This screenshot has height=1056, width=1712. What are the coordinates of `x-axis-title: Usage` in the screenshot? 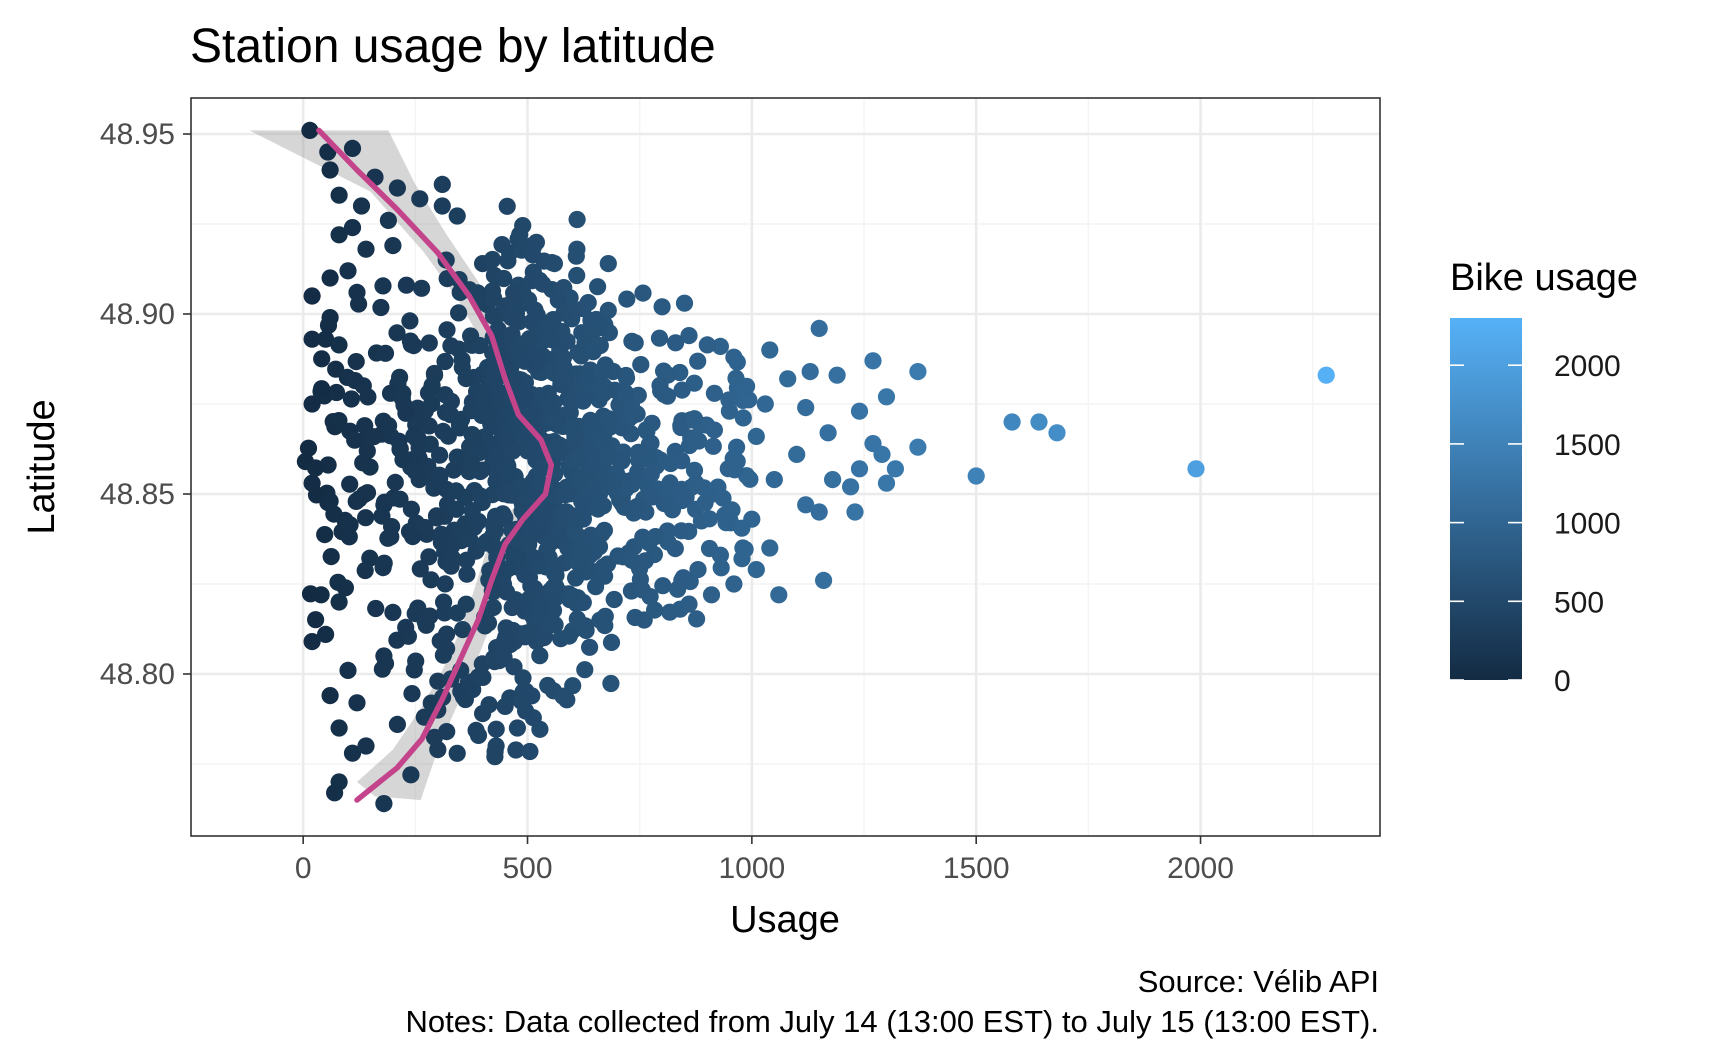 It's located at (785, 920).